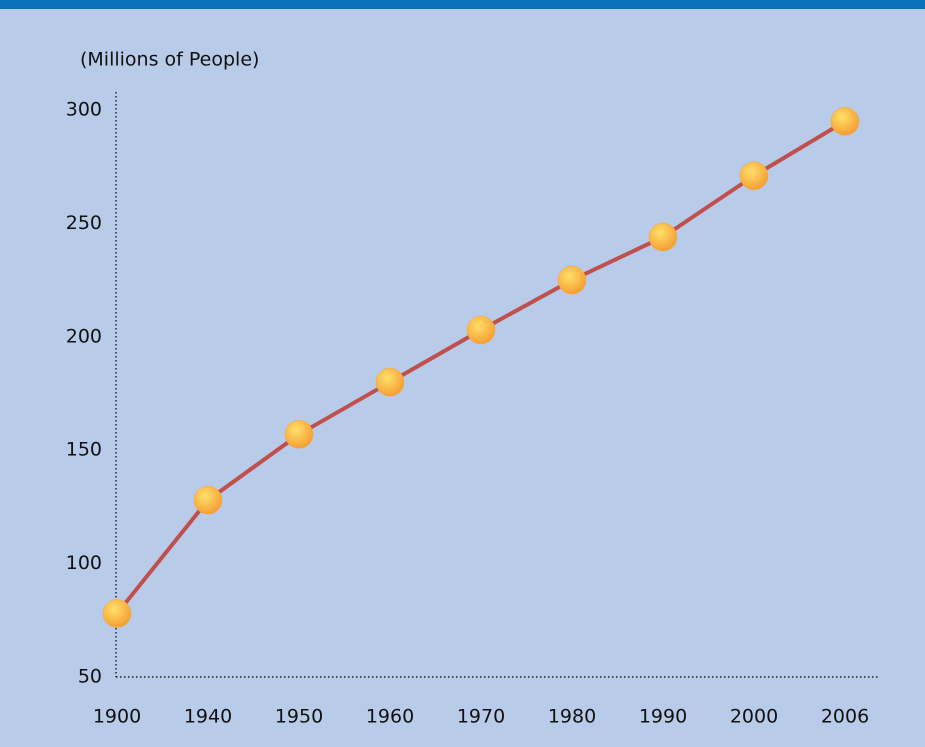  What do you see at coordinates (462, 4) in the screenshot?
I see `top-bar` at bounding box center [462, 4].